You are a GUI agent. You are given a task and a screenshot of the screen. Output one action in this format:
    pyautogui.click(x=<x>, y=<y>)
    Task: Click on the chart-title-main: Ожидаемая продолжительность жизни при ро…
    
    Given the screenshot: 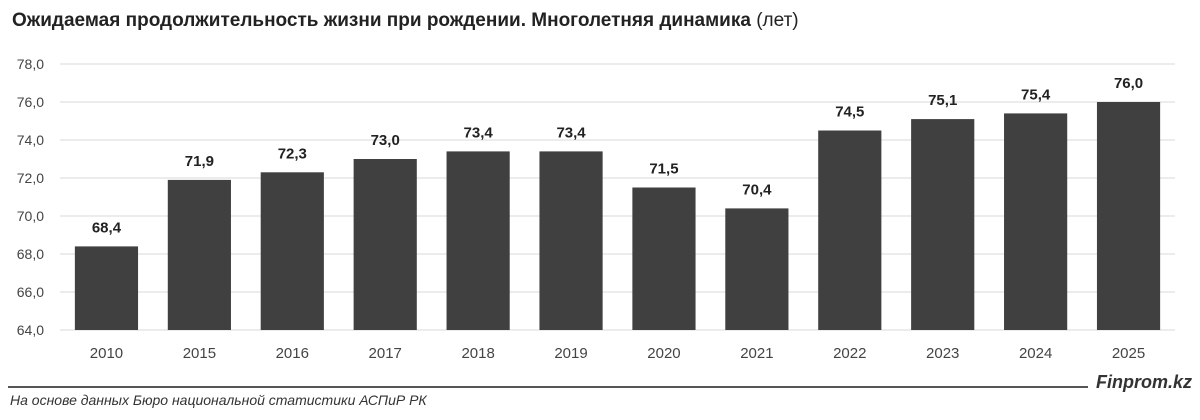 What is the action you would take?
    pyautogui.click(x=381, y=20)
    